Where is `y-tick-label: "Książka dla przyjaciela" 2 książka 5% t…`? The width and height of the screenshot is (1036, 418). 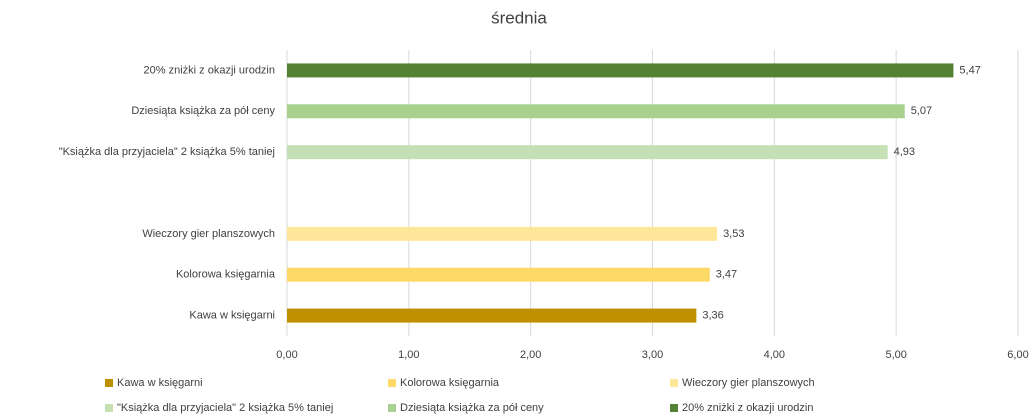 y-tick-label: "Książka dla przyjaciela" 2 książka 5% t… is located at coordinates (167, 152).